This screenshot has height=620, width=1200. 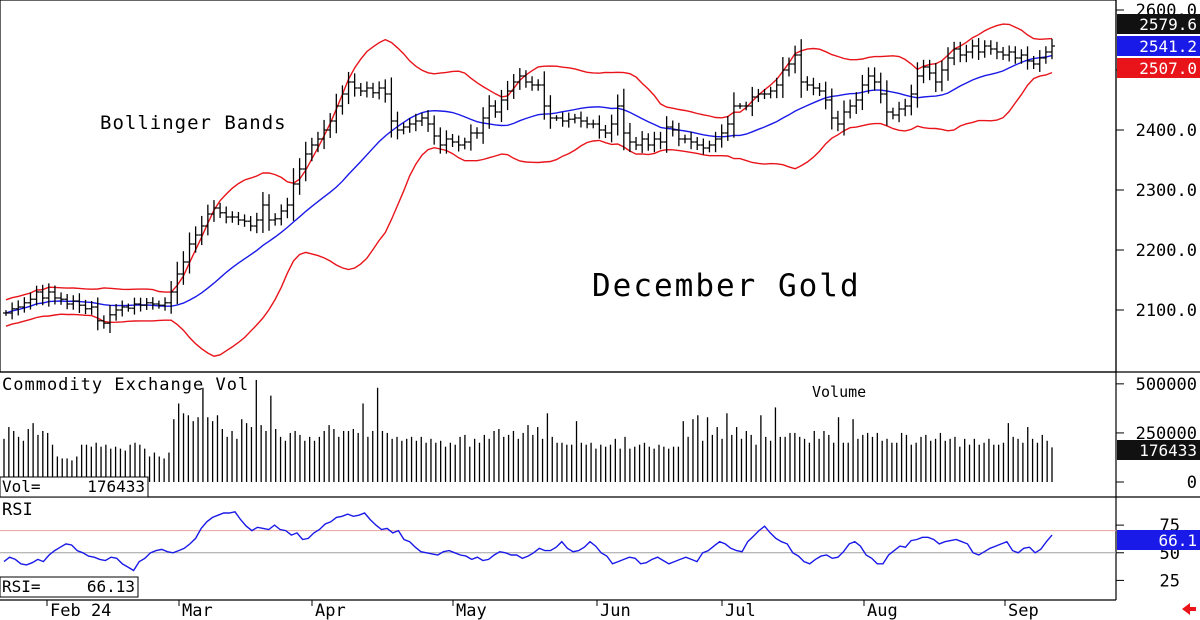 What do you see at coordinates (528, 430) in the screenshot?
I see `volume-bars` at bounding box center [528, 430].